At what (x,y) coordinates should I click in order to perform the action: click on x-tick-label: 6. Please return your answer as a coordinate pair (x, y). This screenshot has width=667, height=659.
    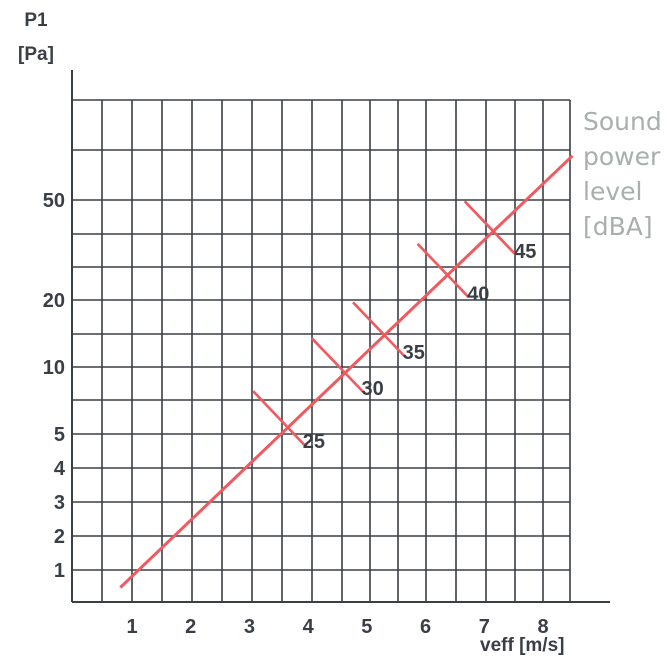
    Looking at the image, I should click on (425, 627).